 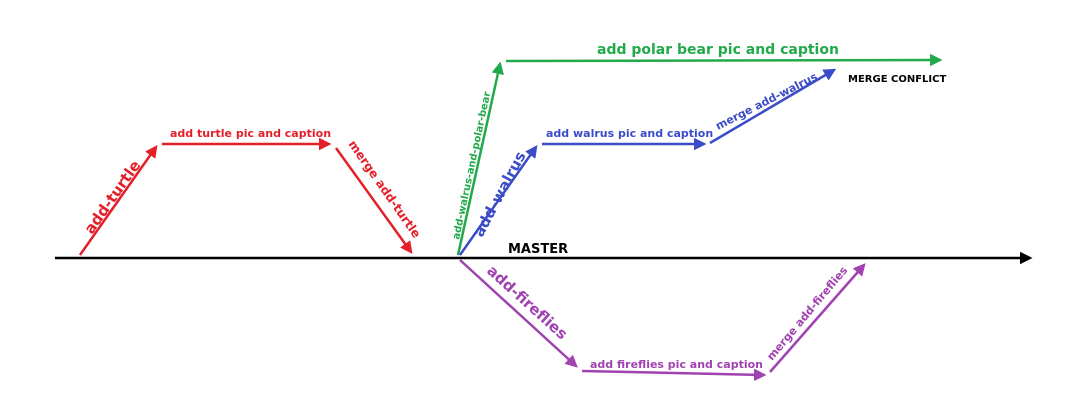 What do you see at coordinates (676, 364) in the screenshot?
I see `fireflies-commit-label: add fireflies pic and caption` at bounding box center [676, 364].